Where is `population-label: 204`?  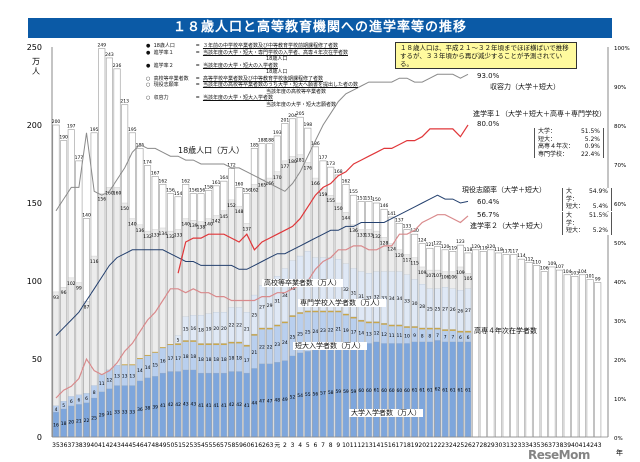
population-label: 204 is located at coordinates (292, 116).